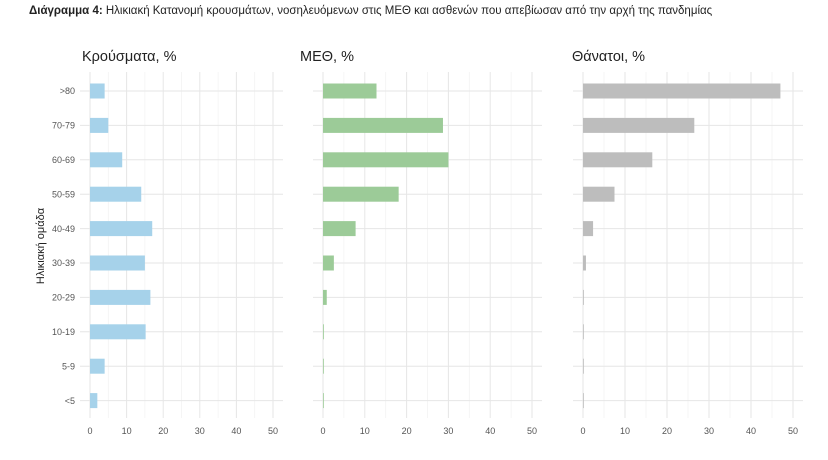  Describe the element at coordinates (41, 245) in the screenshot. I see `y-axis-title: Ηλικιακή ομάδα` at that location.